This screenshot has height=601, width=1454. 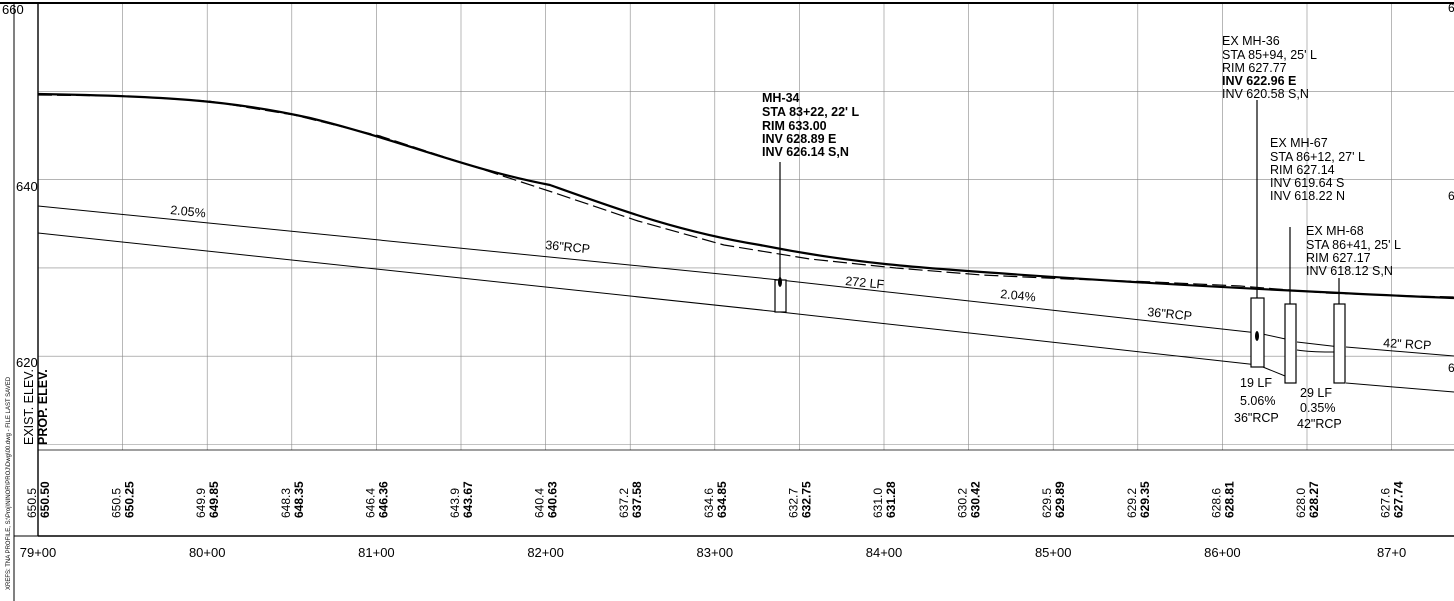 I want to click on station-label: 87+0, so click(x=1391, y=552).